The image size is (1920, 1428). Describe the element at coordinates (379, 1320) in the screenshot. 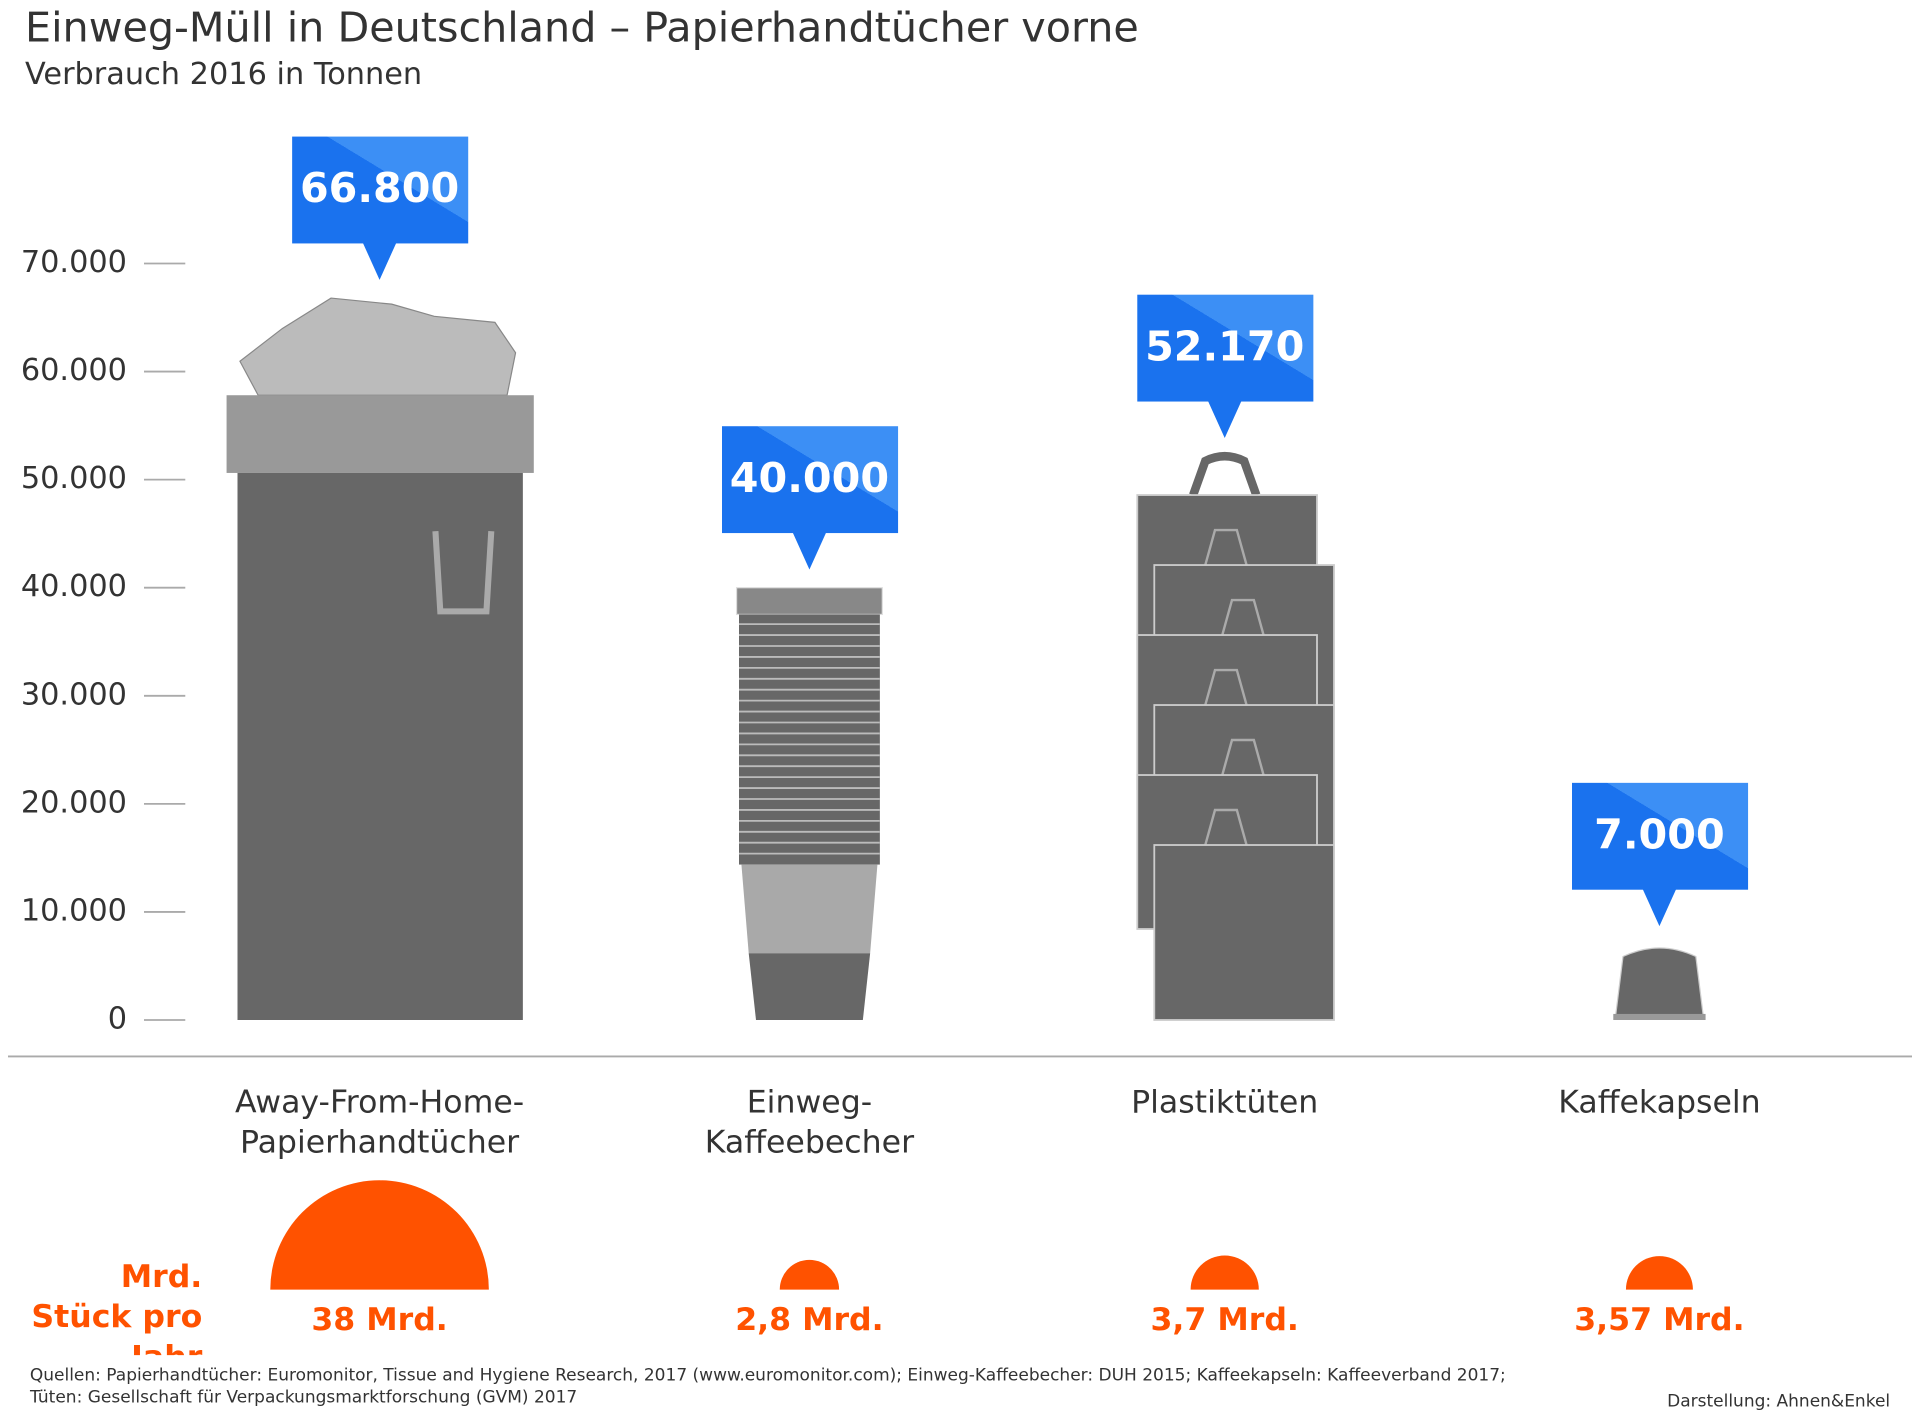

I see `piece-label: 38 Mrd.` at that location.